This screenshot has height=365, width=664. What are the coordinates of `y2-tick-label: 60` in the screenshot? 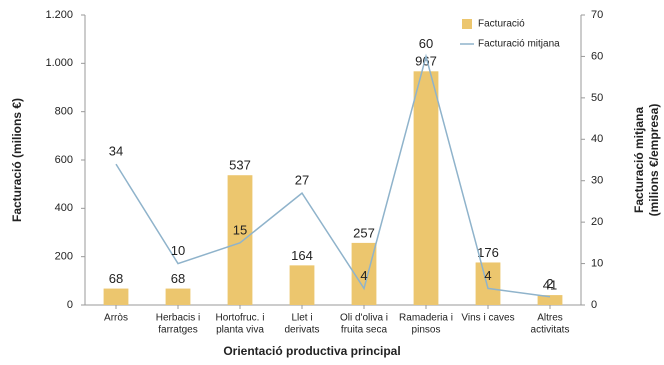 It's located at (597, 56).